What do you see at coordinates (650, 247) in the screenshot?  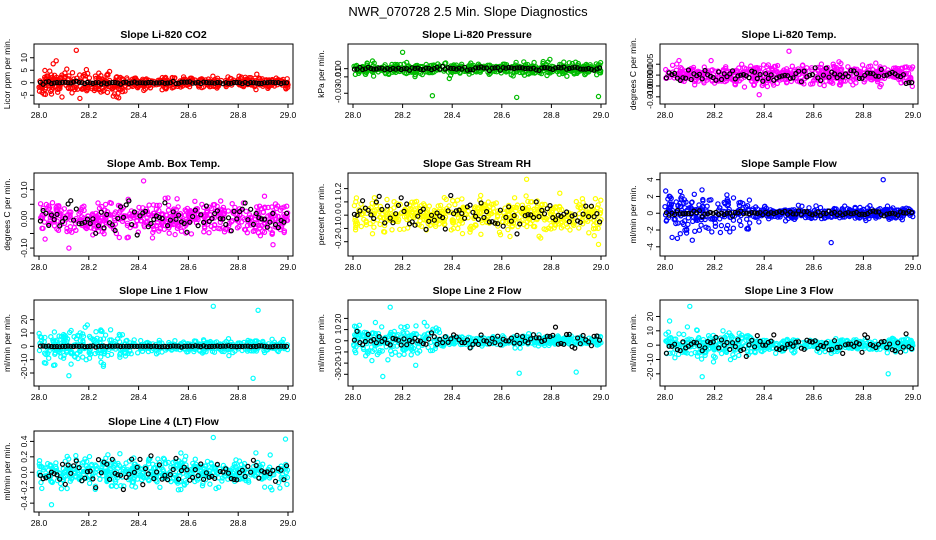 I see `y-tick-label: -4` at bounding box center [650, 247].